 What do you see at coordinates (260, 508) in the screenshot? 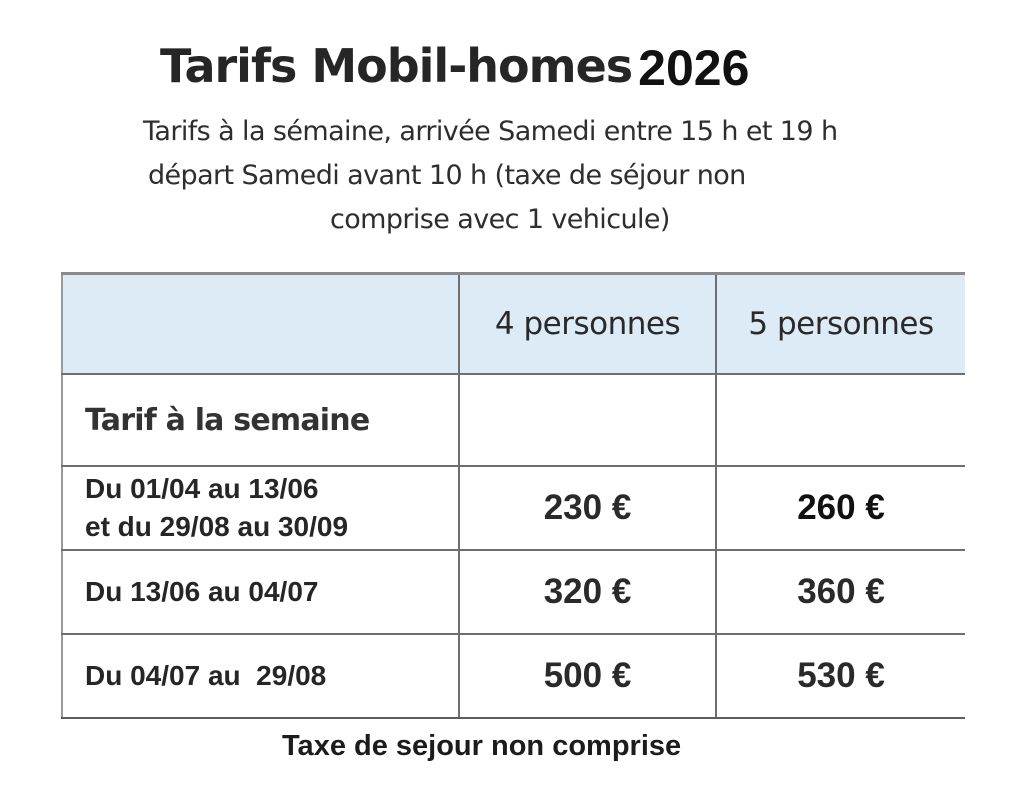
I see `period-cell: Du 01/04 au 13/06 et du 29/08 au 30/09` at bounding box center [260, 508].